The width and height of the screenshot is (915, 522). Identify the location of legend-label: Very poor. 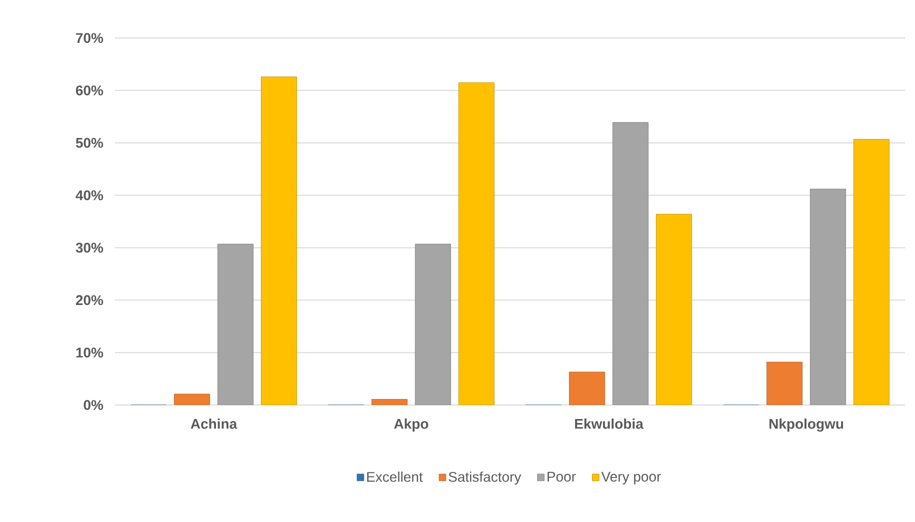
(631, 478).